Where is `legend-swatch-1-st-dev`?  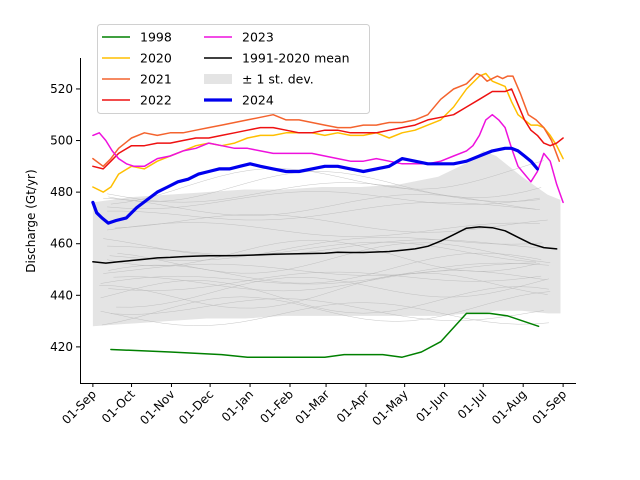
legend-swatch-1-st-dev is located at coordinates (218, 79).